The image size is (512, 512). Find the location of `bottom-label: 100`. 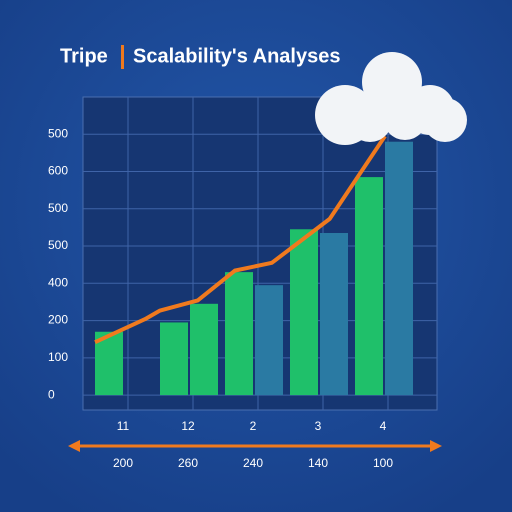

bottom-label: 100 is located at coordinates (383, 463).